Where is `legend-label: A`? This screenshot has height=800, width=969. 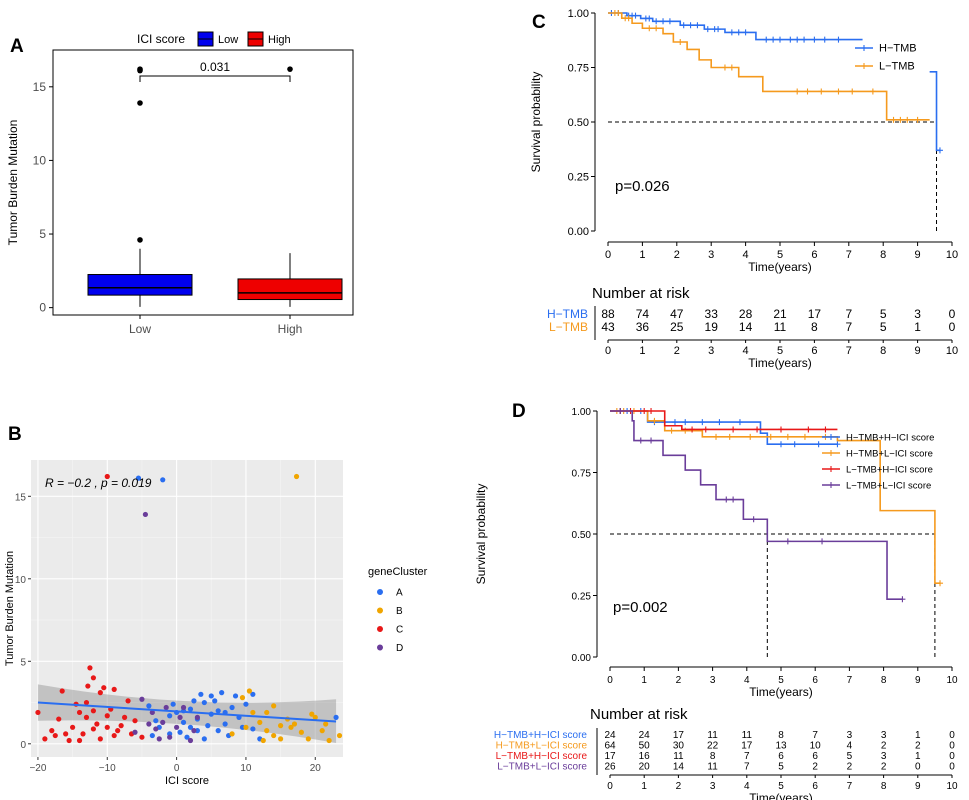 legend-label: A is located at coordinates (399, 593).